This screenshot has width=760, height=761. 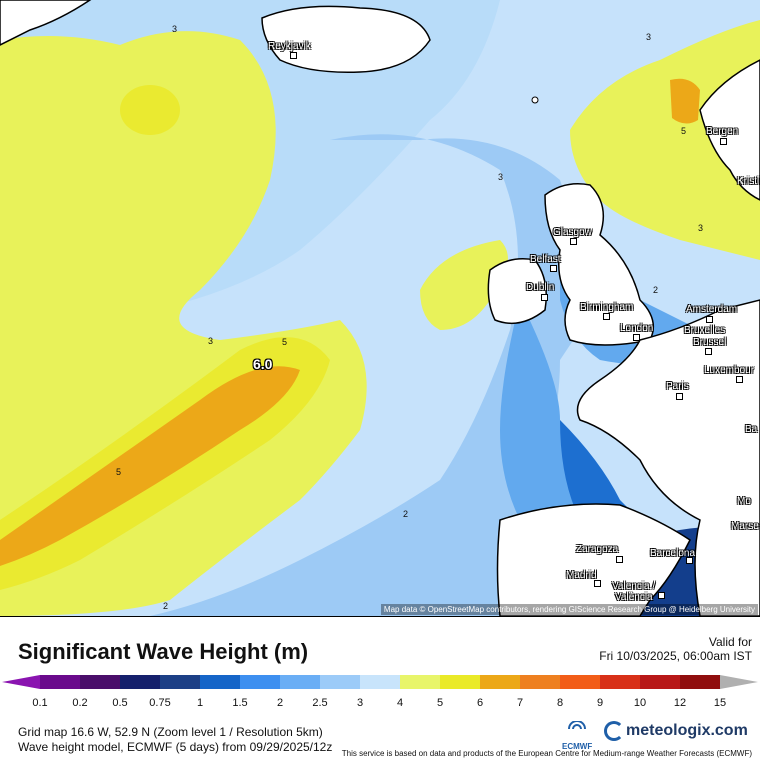 What do you see at coordinates (150, 110) in the screenshot?
I see `wave-4m-patch-nw` at bounding box center [150, 110].